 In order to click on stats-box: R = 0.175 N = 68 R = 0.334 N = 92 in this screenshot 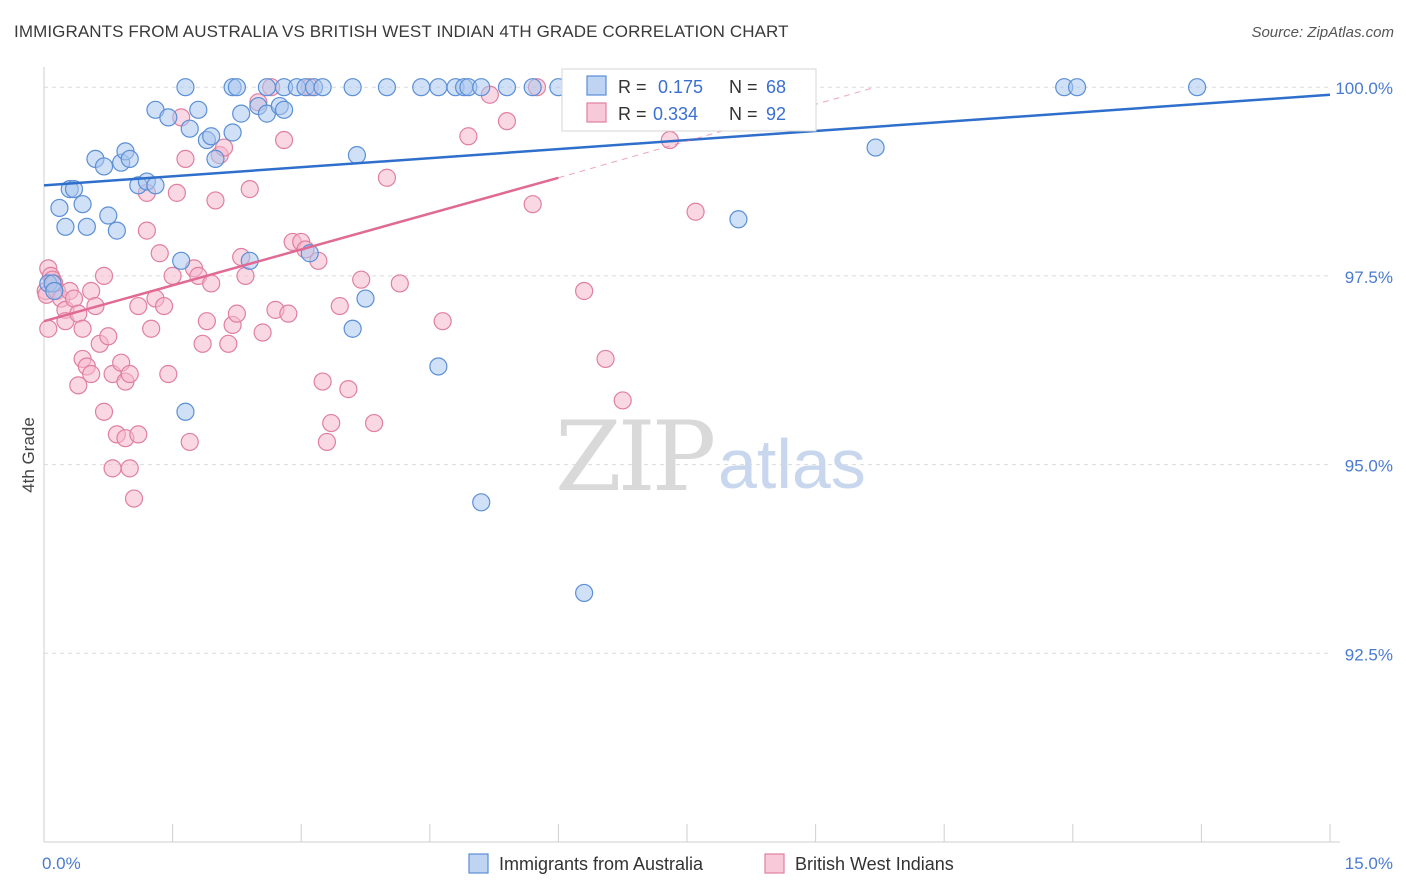, I will do `click(689, 100)`.